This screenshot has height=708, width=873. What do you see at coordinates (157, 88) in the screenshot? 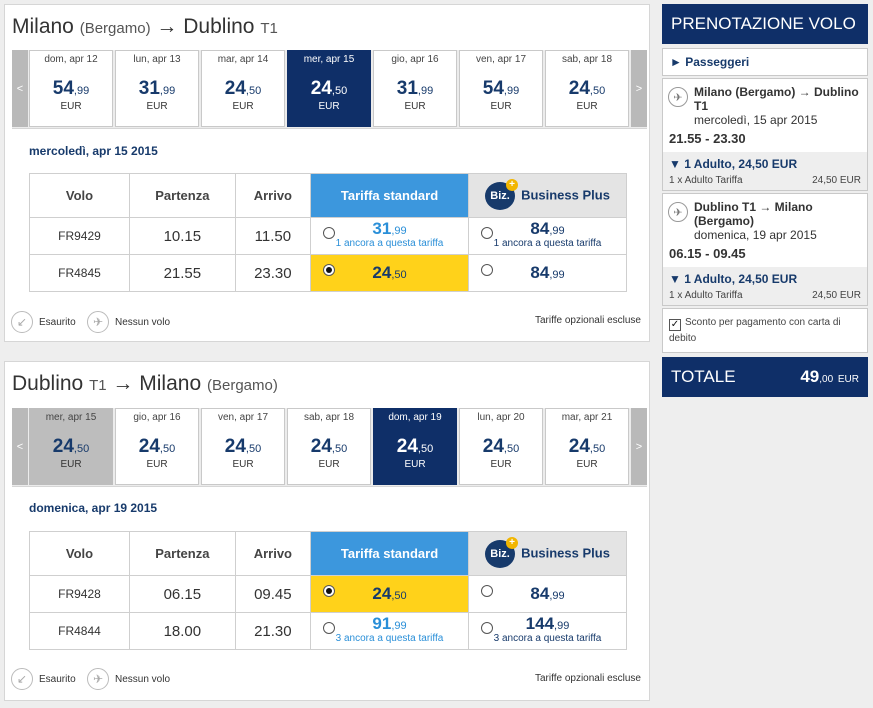
I see `date-option: lun, apr 13 31,99 EUR` at bounding box center [157, 88].